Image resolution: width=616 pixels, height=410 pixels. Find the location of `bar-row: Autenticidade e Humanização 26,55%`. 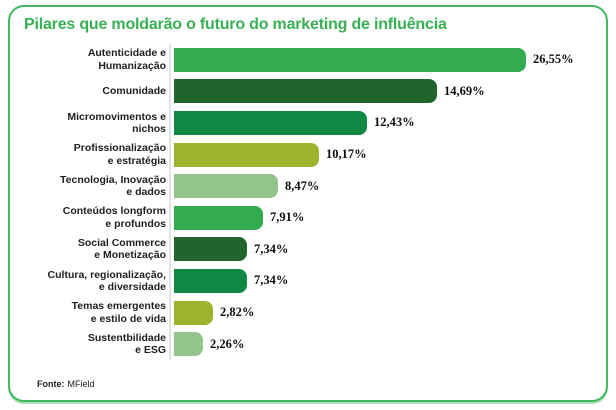

bar-row: Autenticidade e Humanização 26,55% is located at coordinates (312, 60).